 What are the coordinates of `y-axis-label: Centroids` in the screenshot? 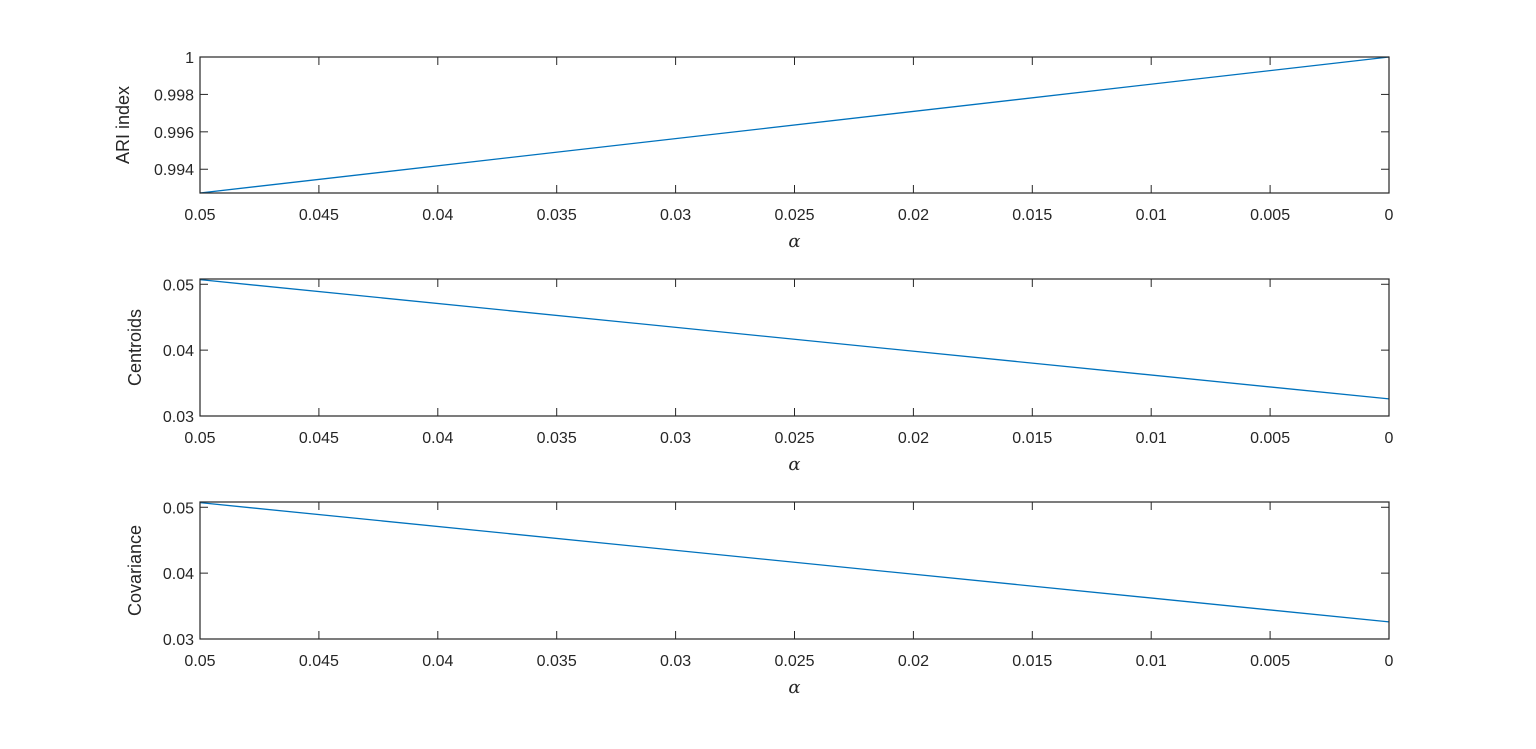 It's located at (135, 347).